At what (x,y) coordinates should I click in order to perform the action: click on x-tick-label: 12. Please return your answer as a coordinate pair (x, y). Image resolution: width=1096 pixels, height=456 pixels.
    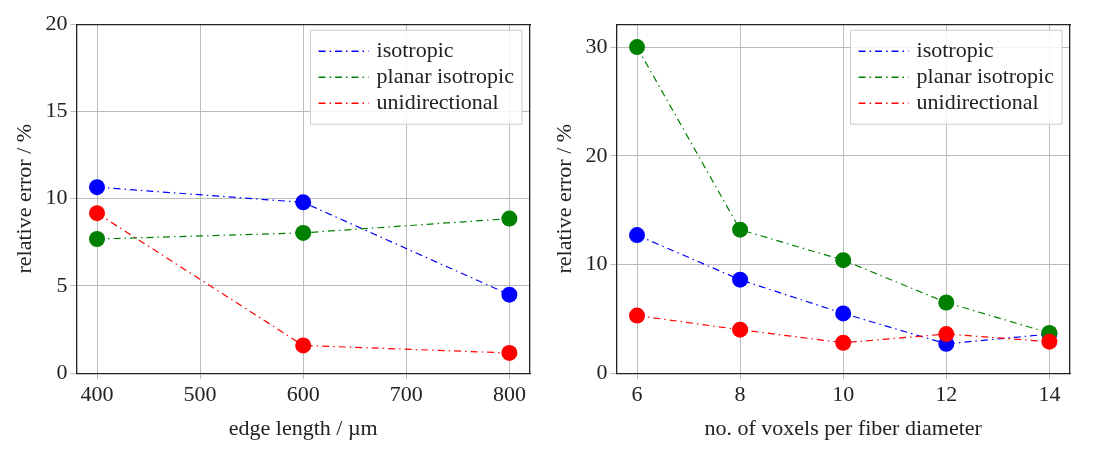
    Looking at the image, I should click on (946, 394).